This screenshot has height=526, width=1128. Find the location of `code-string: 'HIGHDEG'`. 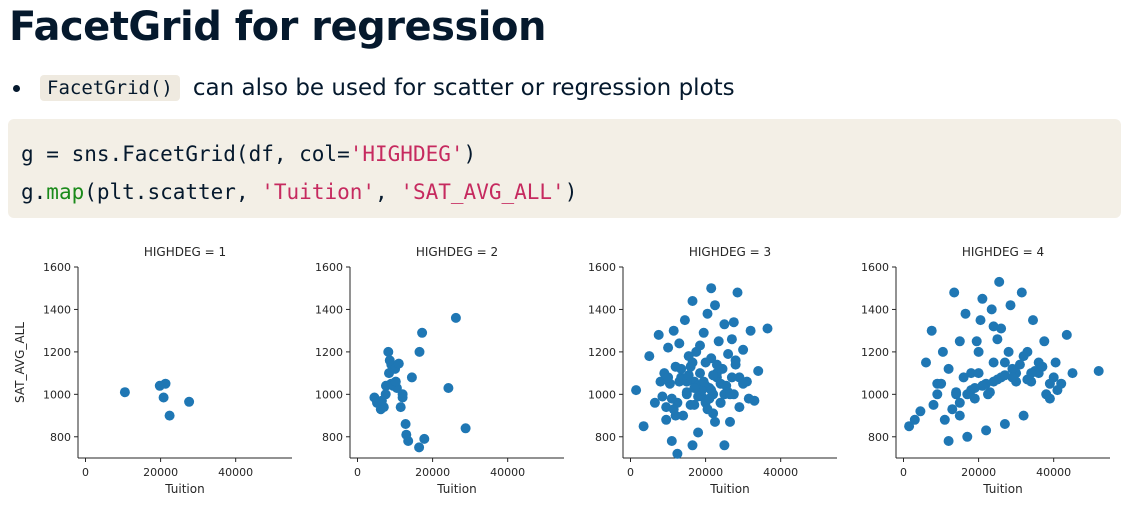

code-string: 'HIGHDEG' is located at coordinates (406, 154).